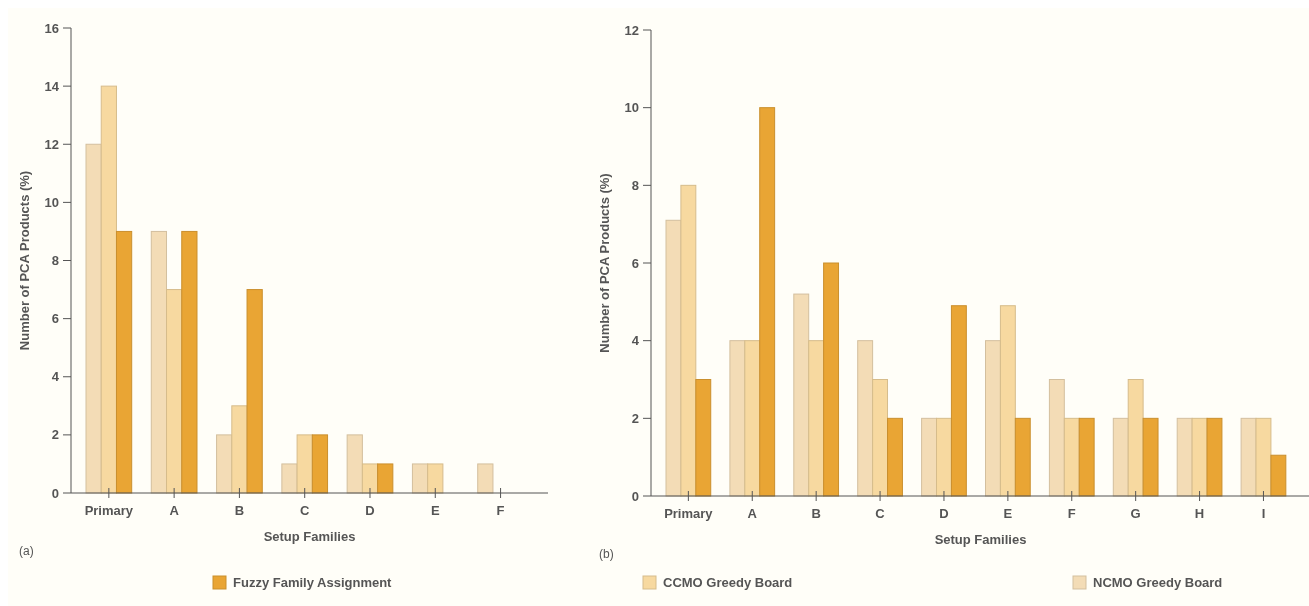  What do you see at coordinates (51, 28) in the screenshot?
I see `y-tick-label: 16` at bounding box center [51, 28].